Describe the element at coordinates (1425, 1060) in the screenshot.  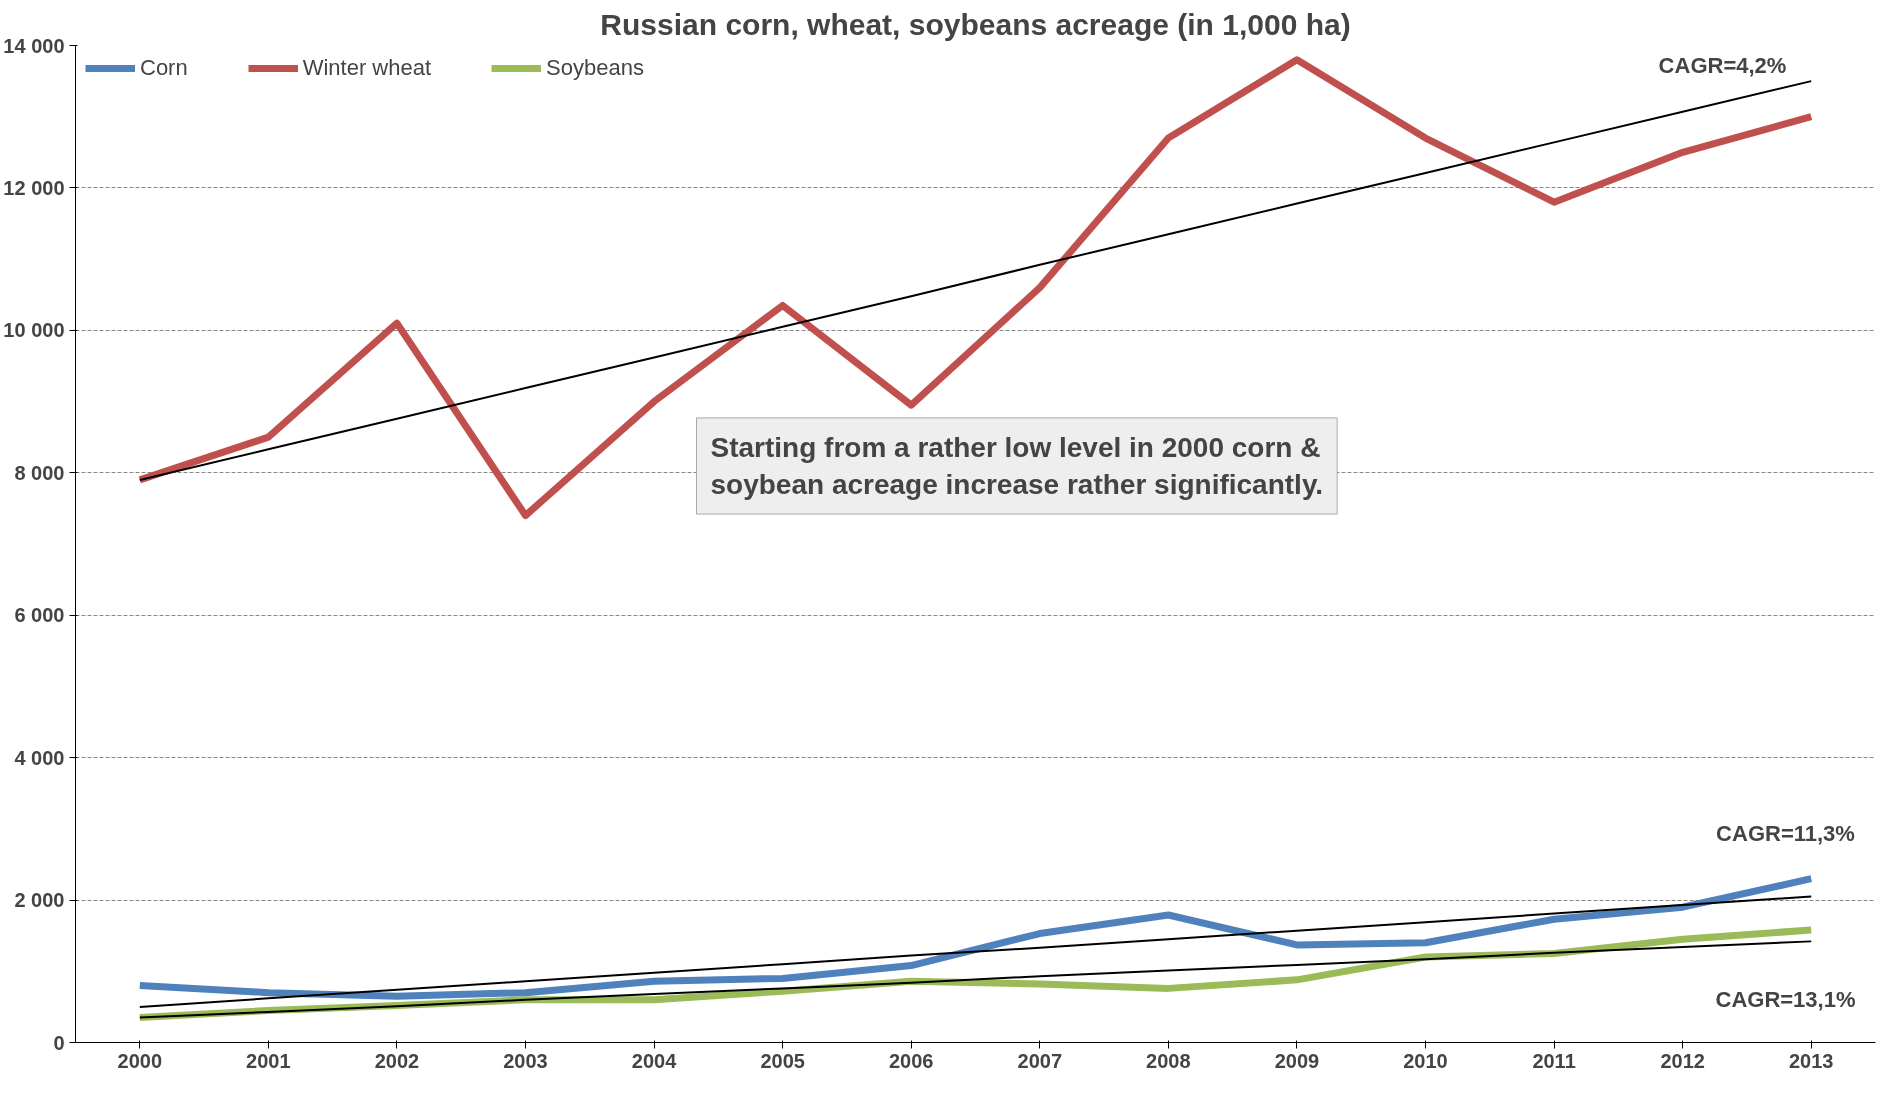
I see `x-tick-label: 2010` at that location.